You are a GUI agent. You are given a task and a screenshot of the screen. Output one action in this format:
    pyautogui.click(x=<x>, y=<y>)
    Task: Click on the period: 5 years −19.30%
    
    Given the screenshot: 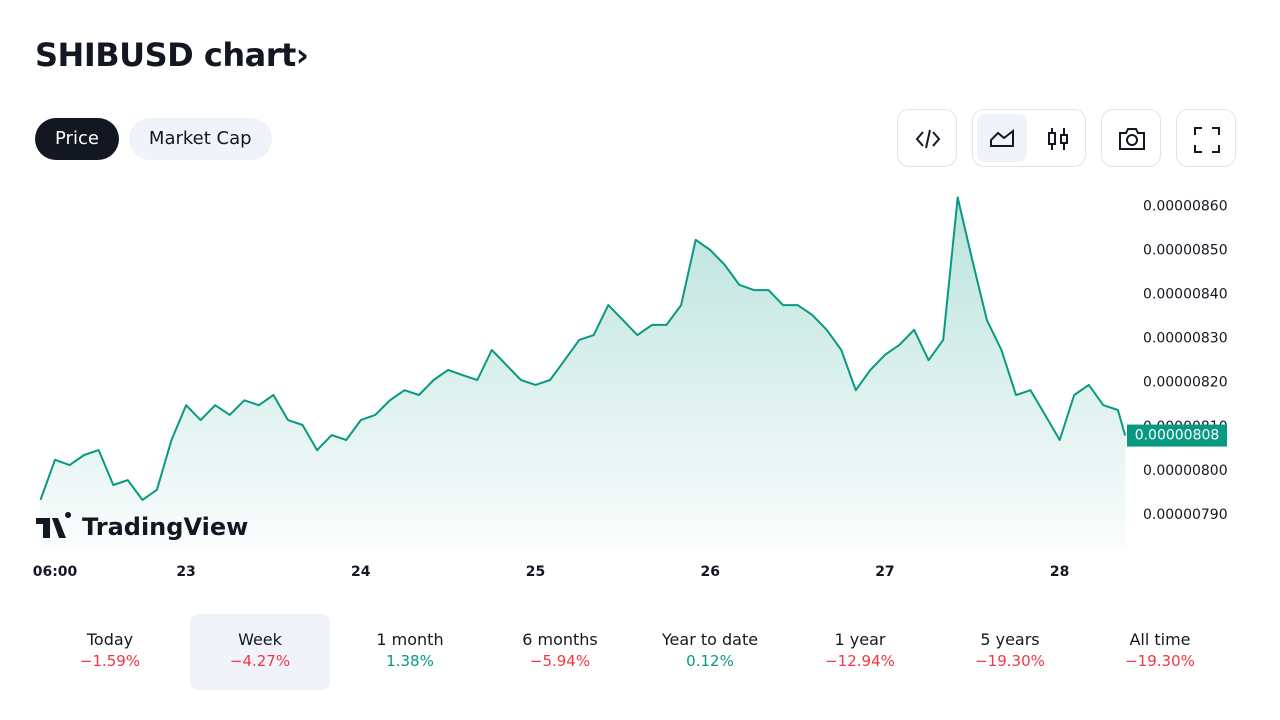 What is the action you would take?
    pyautogui.click(x=1010, y=652)
    